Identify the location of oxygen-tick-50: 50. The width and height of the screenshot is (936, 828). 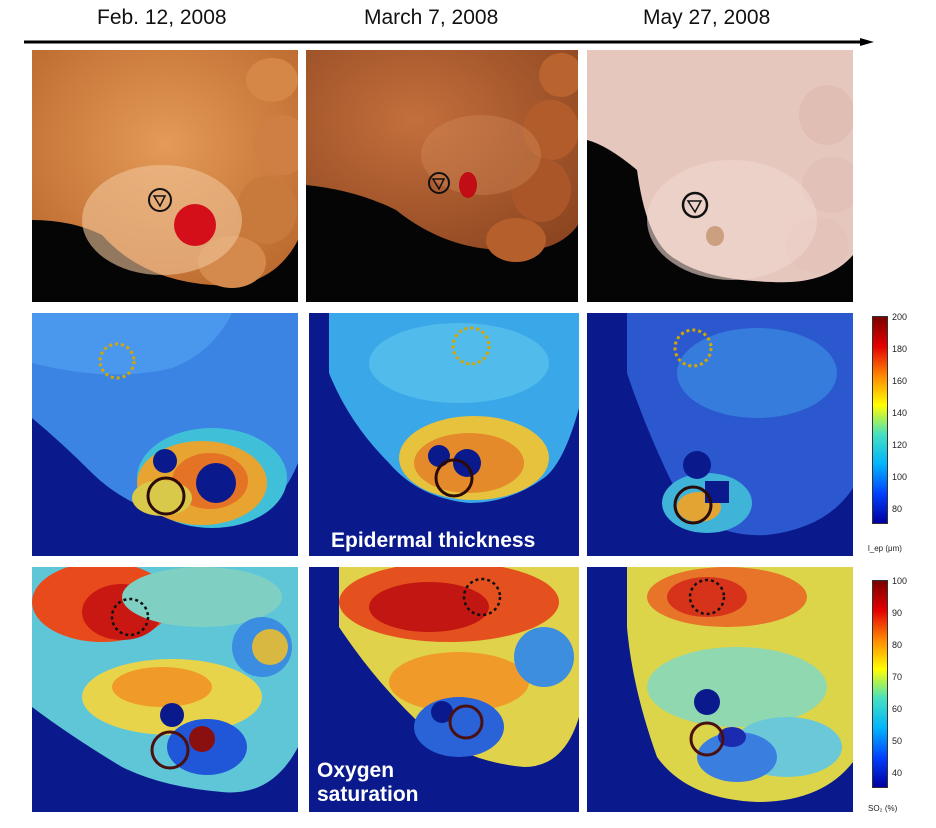
(897, 741).